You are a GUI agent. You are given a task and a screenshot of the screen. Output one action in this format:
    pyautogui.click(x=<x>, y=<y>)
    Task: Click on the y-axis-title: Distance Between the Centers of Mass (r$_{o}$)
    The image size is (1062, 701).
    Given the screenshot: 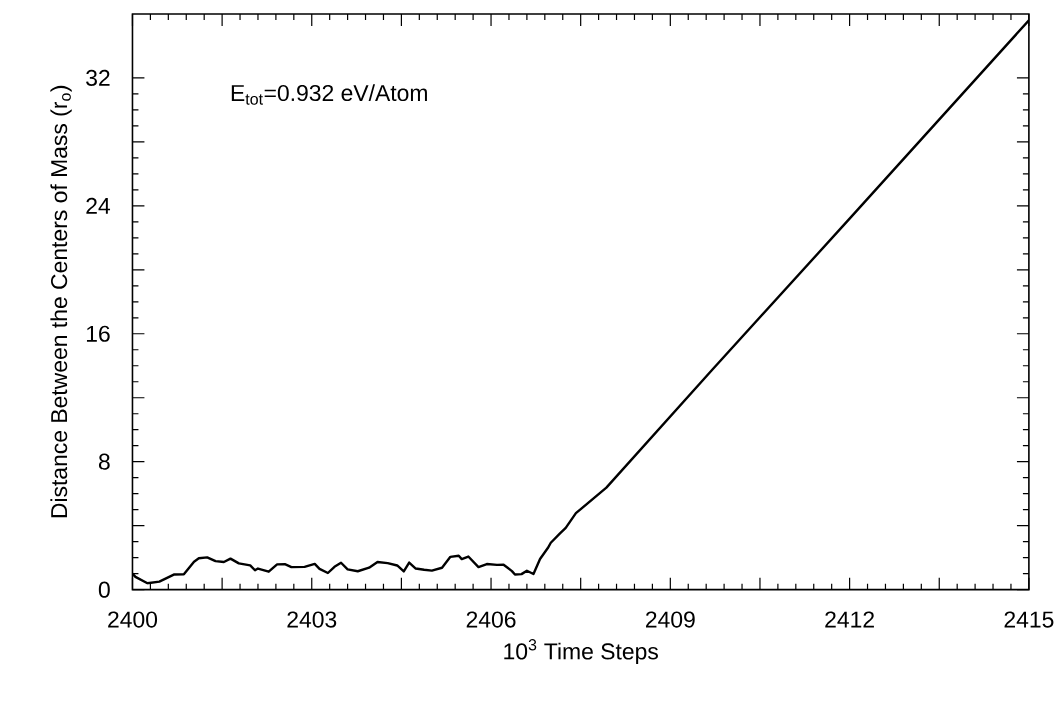 What is the action you would take?
    pyautogui.click(x=61, y=301)
    